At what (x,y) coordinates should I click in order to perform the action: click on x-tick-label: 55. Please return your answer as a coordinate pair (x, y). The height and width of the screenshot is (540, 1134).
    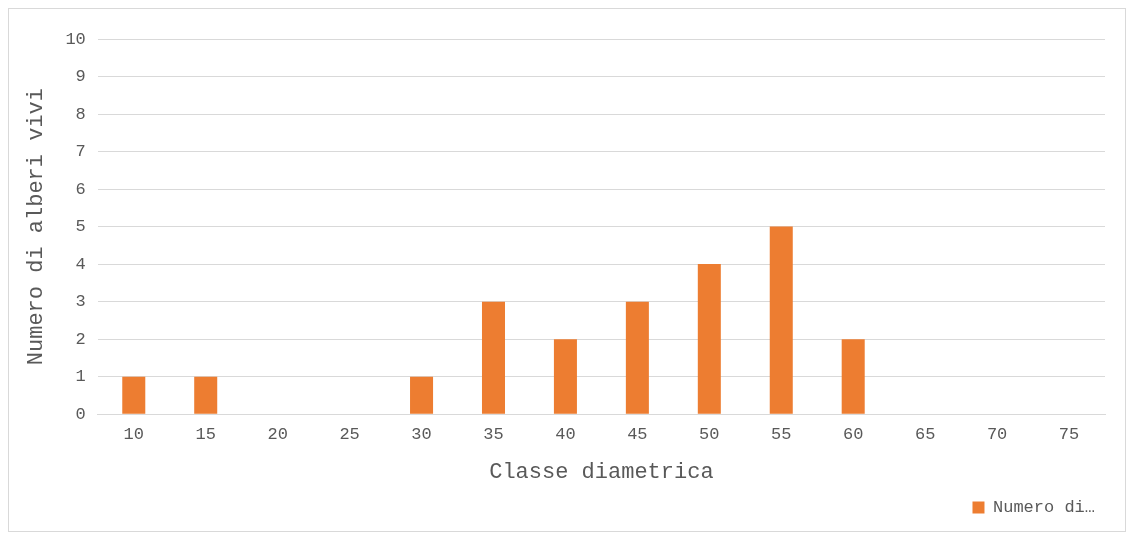
    Looking at the image, I should click on (781, 434).